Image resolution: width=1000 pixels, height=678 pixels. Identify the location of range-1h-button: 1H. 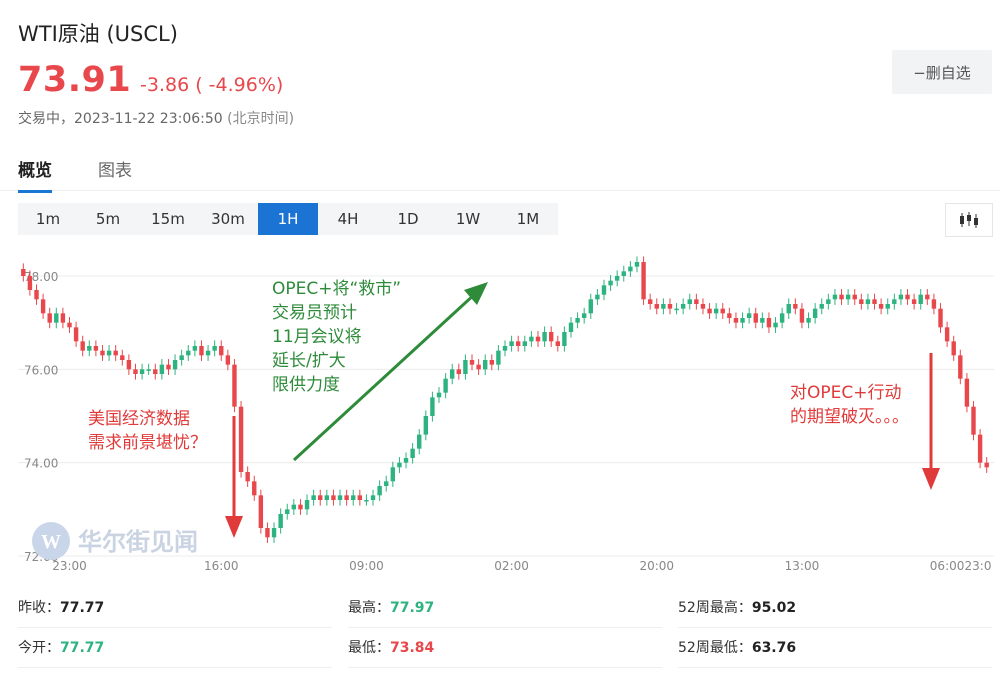
(288, 219).